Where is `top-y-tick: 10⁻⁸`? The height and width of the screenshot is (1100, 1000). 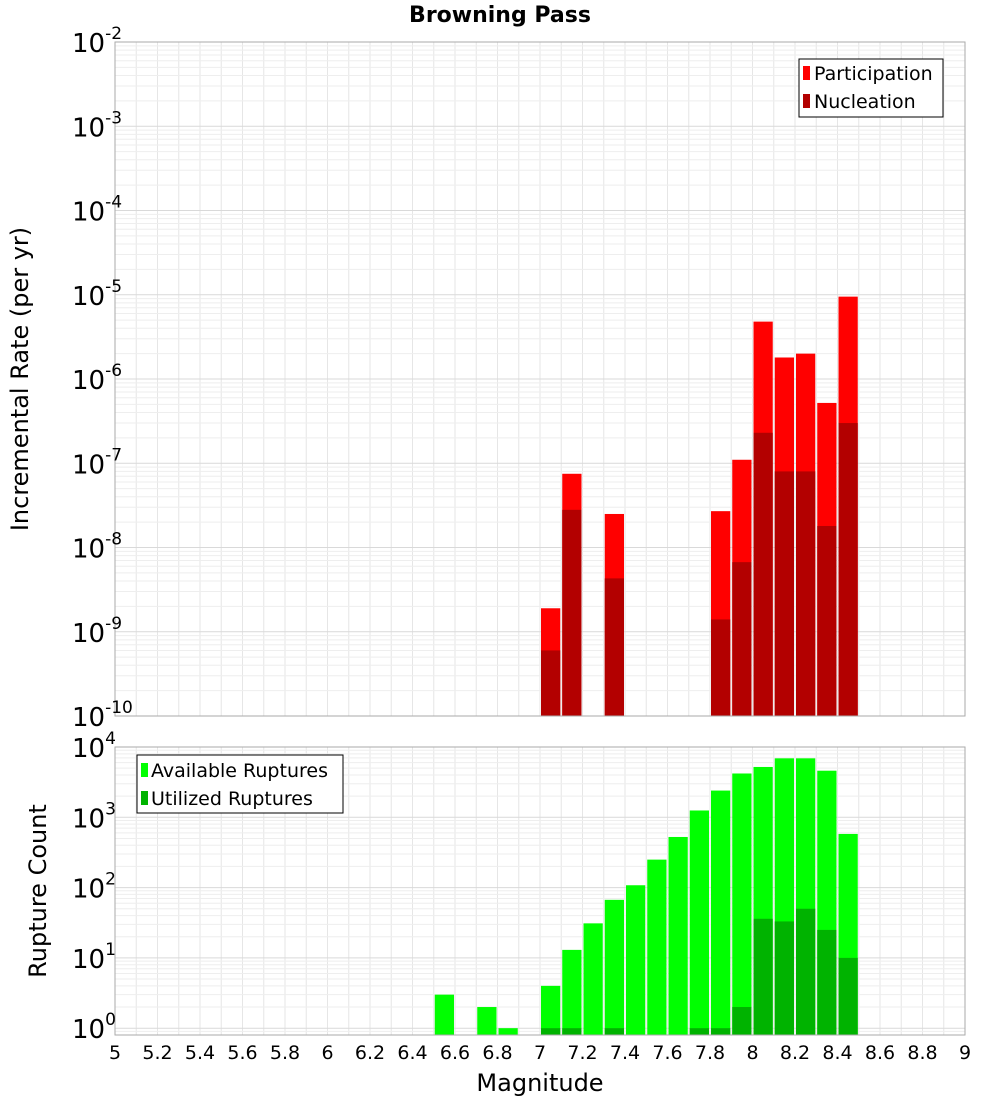 top-y-tick: 10⁻⁸ is located at coordinates (97, 547).